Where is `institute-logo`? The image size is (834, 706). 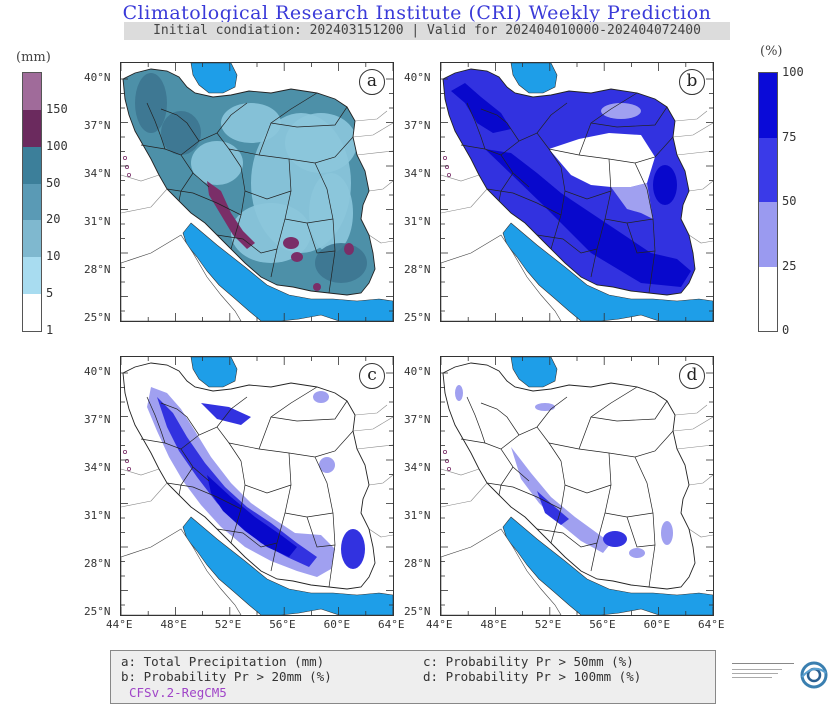 institute-logo is located at coordinates (781, 675).